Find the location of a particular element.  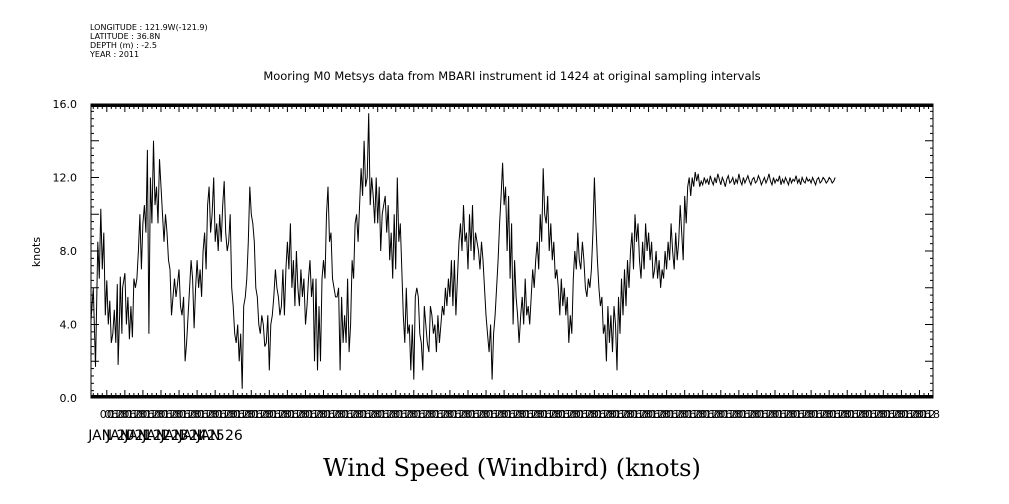

day-label: JAN 25 is located at coordinates (201, 436).